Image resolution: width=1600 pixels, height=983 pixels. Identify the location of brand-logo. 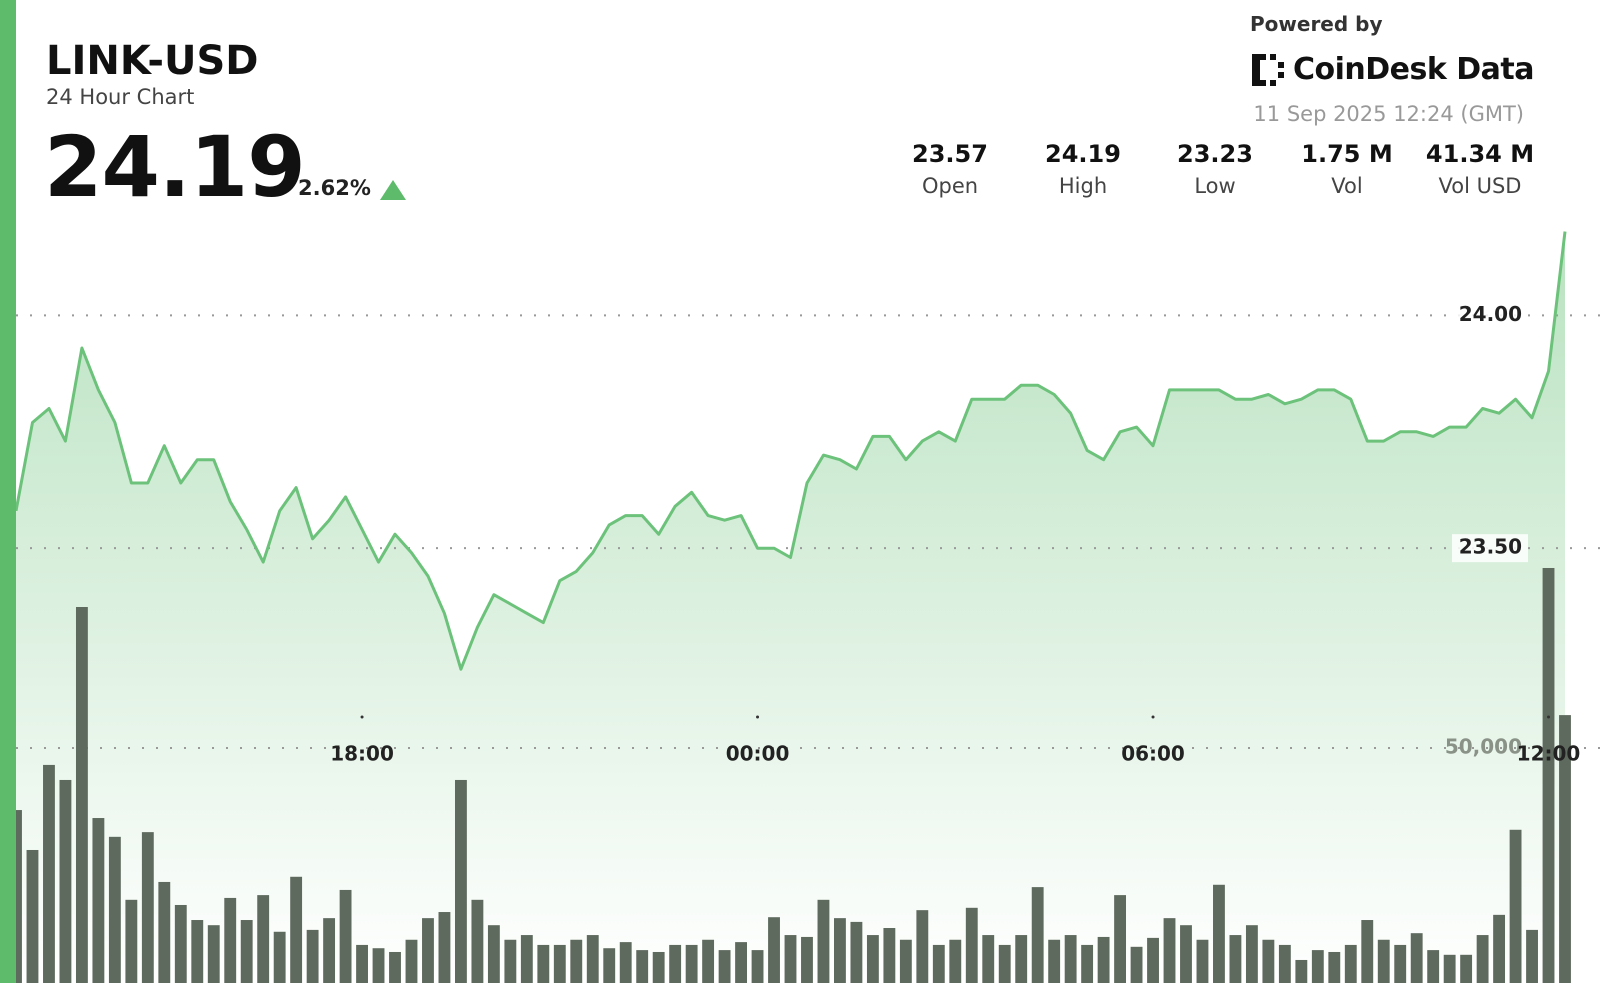
(1268, 70).